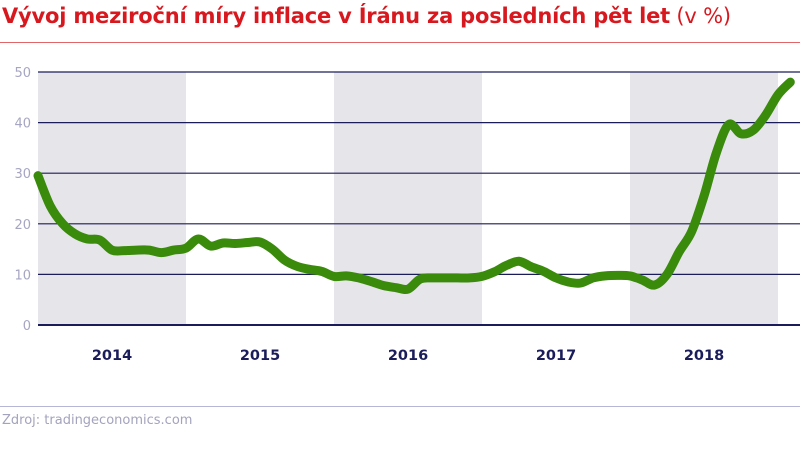 Image resolution: width=800 pixels, height=449 pixels. Describe the element at coordinates (22, 174) in the screenshot. I see `y-tick-label: 30` at that location.